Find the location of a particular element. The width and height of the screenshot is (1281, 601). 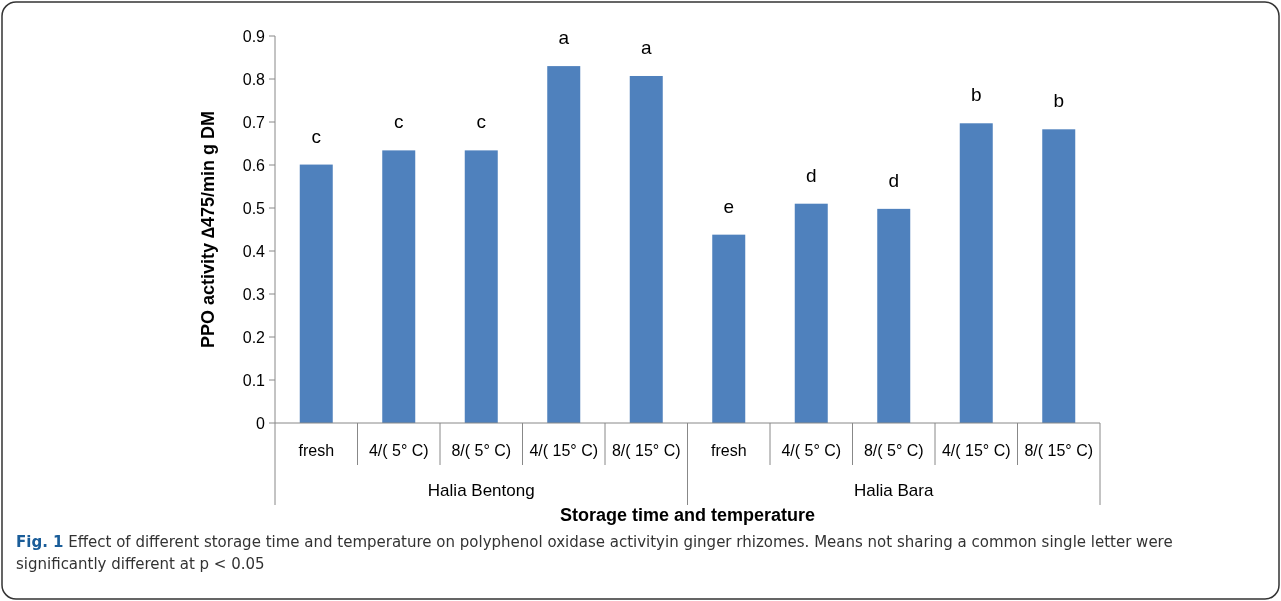

text: Halia Bara is located at coordinates (894, 490).